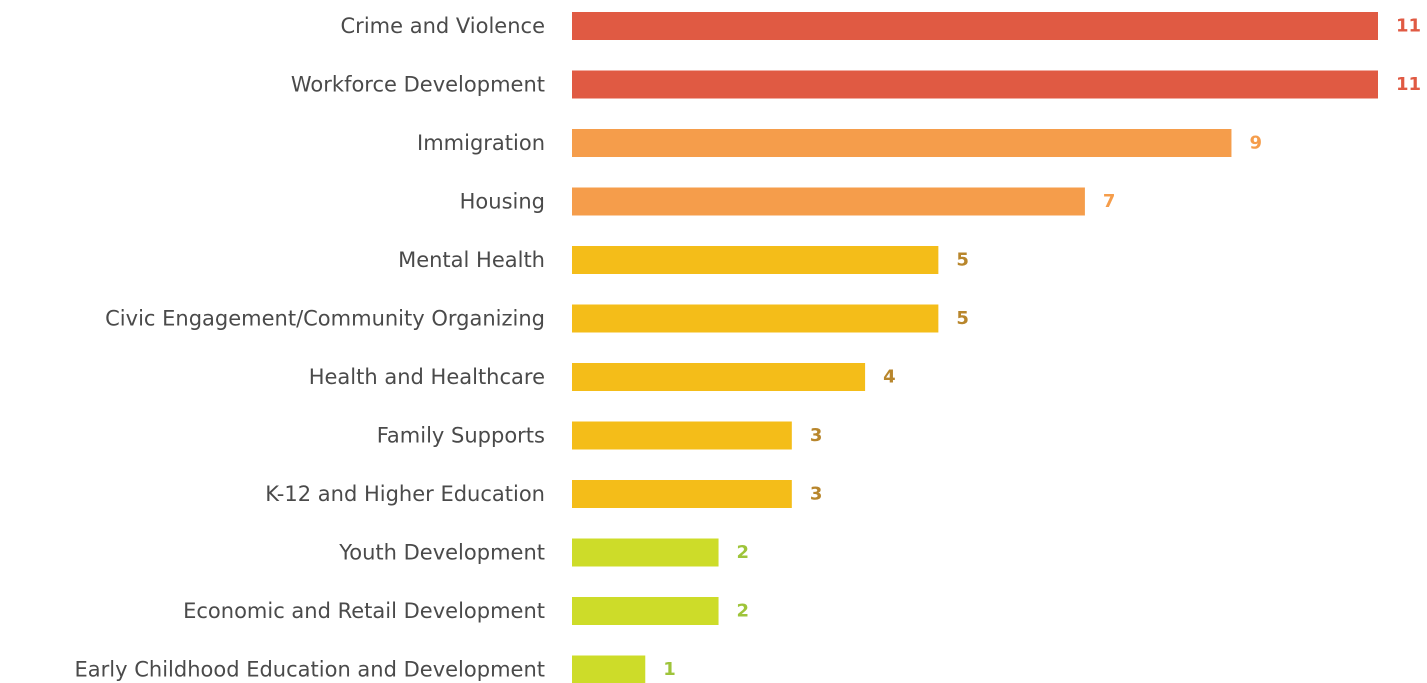 This screenshot has height=683, width=1427. Describe the element at coordinates (962, 318) in the screenshot. I see `value-label-civic-engagement-community-organizing: 5` at that location.